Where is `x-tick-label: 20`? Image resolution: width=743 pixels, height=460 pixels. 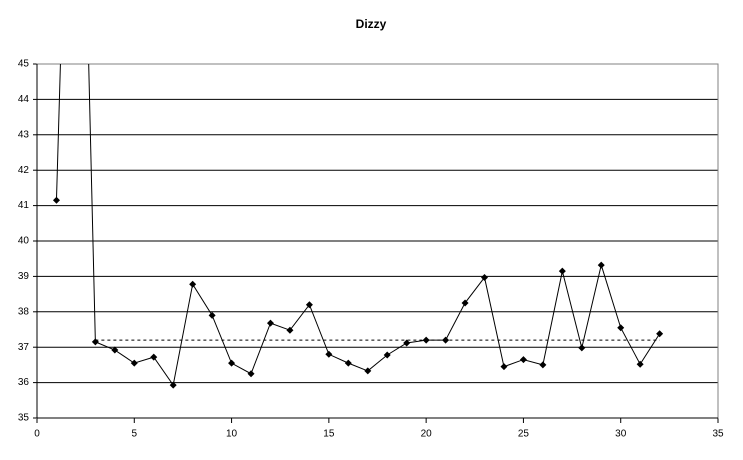
x-tick-label: 20 is located at coordinates (427, 434).